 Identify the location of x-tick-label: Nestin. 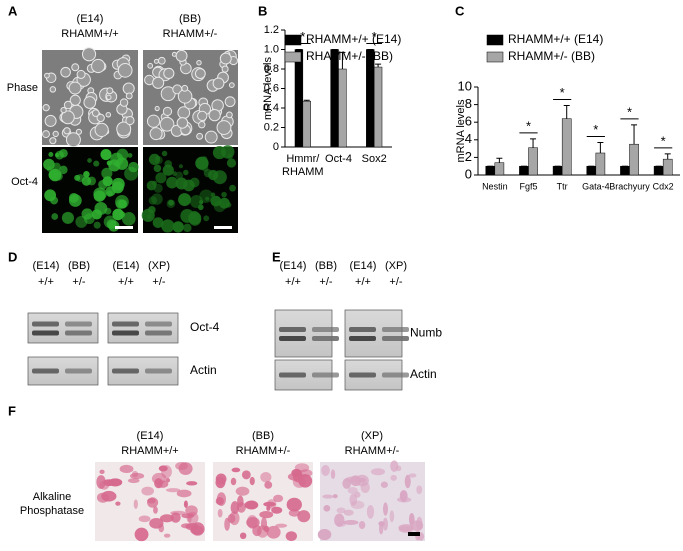
(495, 186).